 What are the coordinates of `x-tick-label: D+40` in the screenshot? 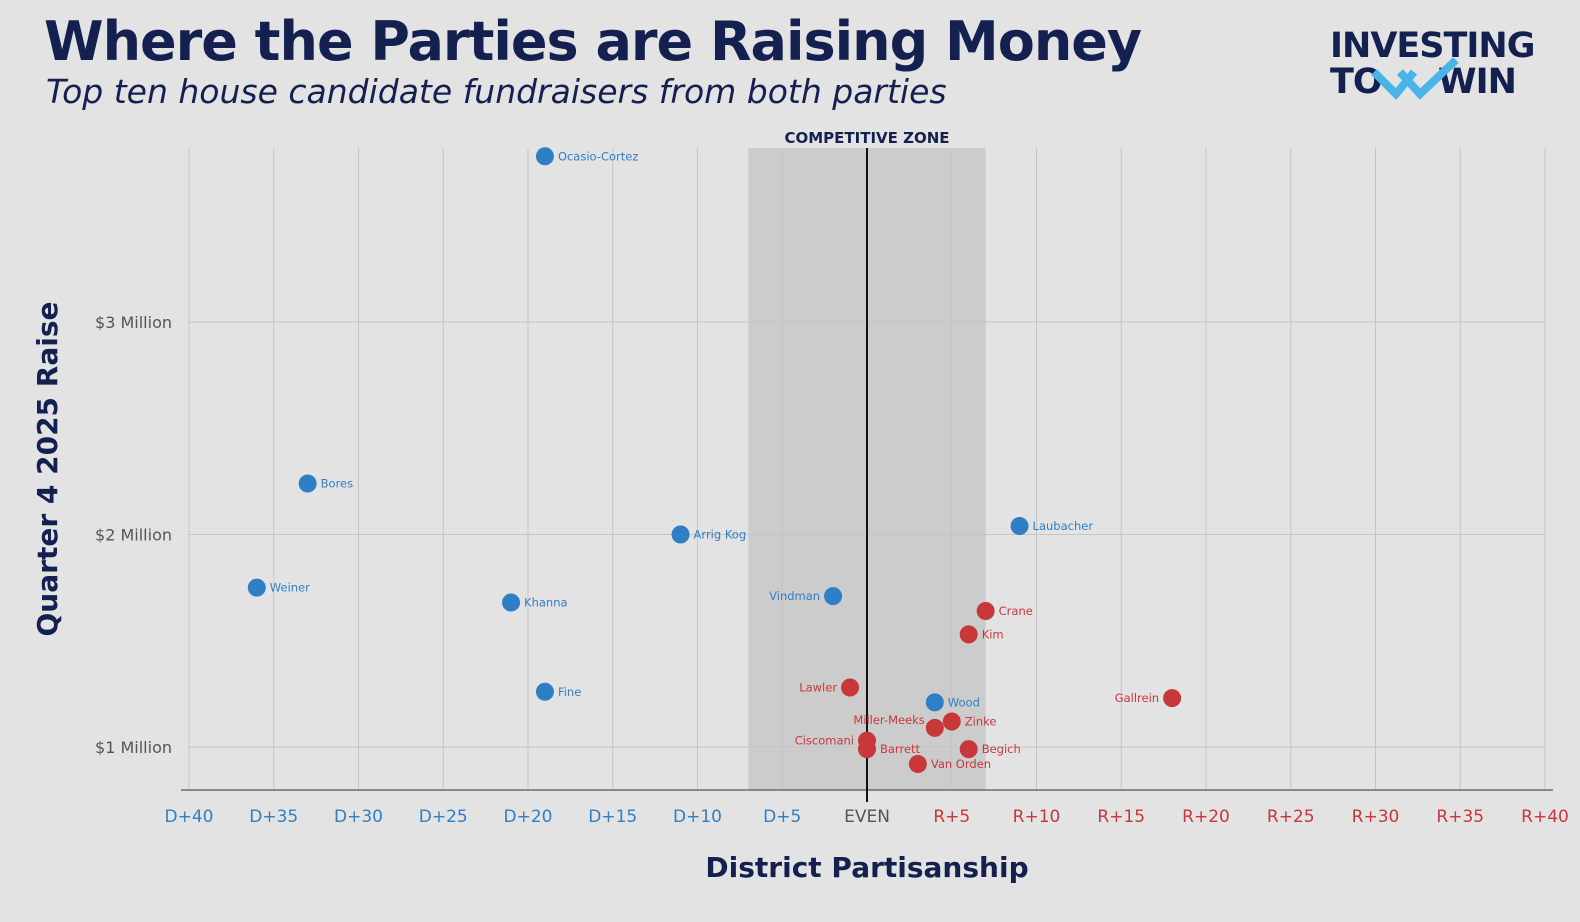 It's located at (189, 817).